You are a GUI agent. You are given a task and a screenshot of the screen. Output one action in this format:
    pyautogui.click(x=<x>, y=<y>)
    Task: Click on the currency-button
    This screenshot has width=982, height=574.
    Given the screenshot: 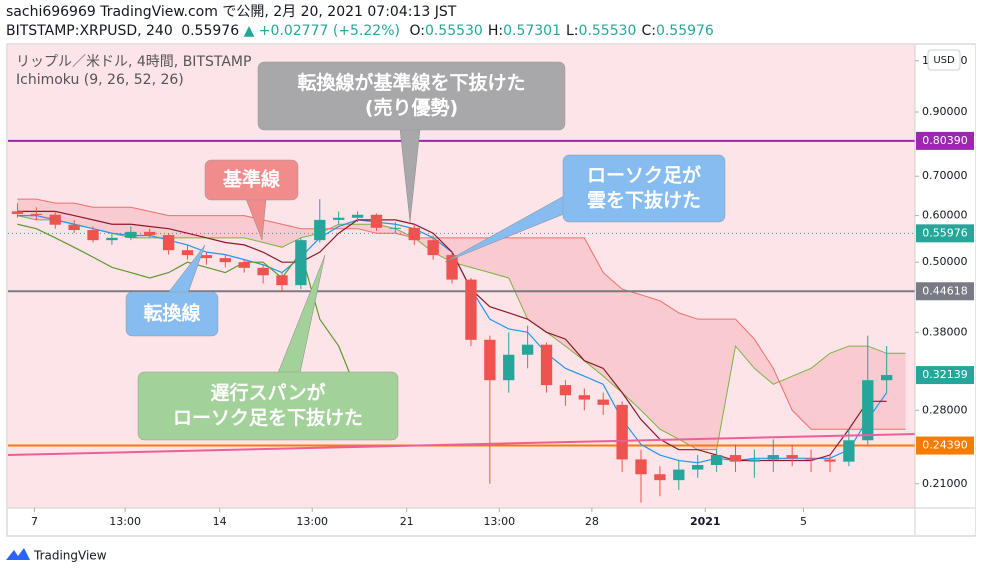 What is the action you would take?
    pyautogui.click(x=944, y=60)
    